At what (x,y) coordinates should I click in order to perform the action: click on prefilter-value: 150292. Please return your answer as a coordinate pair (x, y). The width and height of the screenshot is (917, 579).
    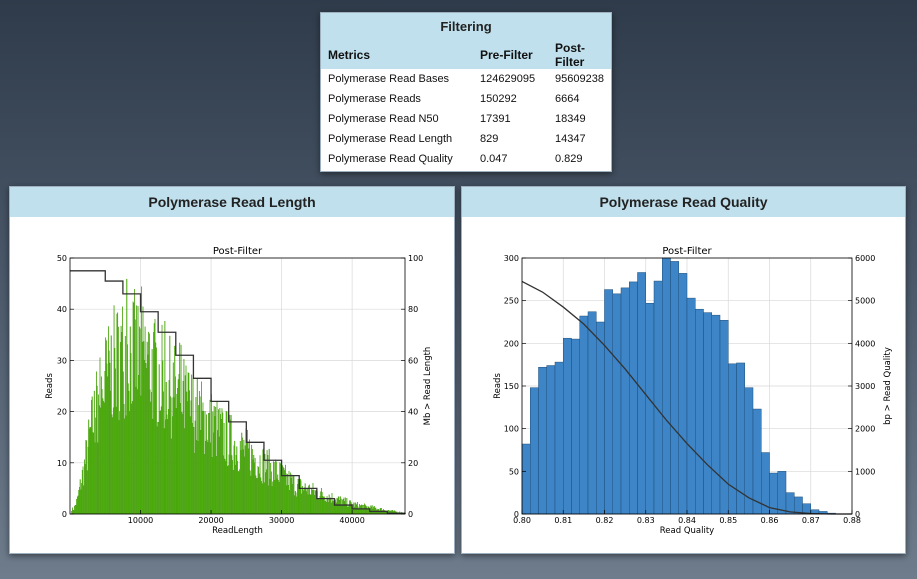
    Looking at the image, I should click on (498, 99).